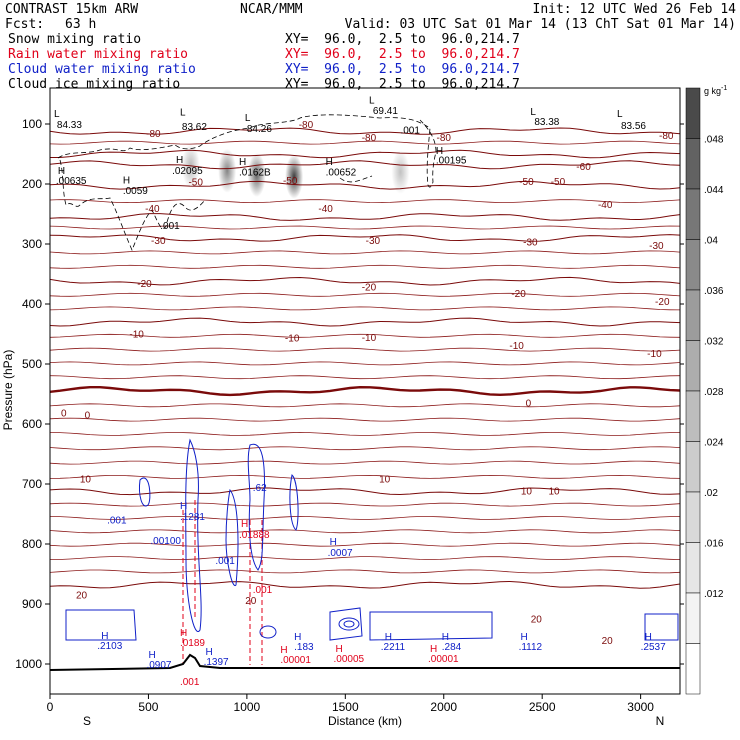 This screenshot has width=740, height=740. I want to click on snow-label: .0059, so click(135, 191).